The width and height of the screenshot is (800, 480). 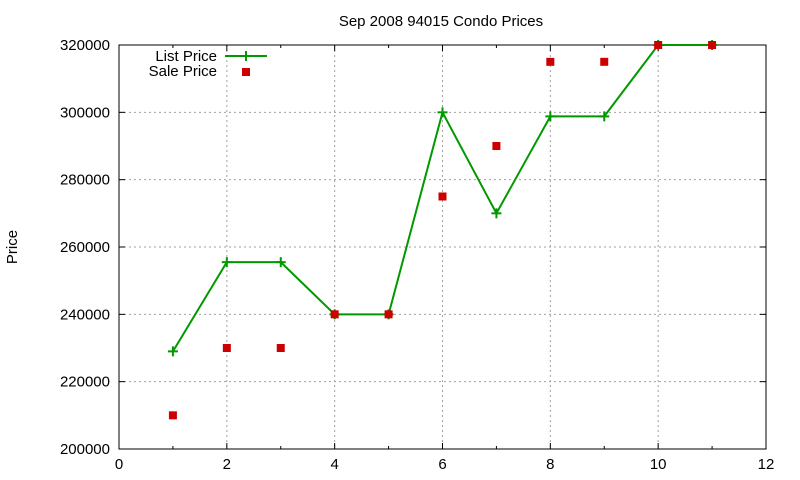 I want to click on legend-swatch-sale-price, so click(x=246, y=72).